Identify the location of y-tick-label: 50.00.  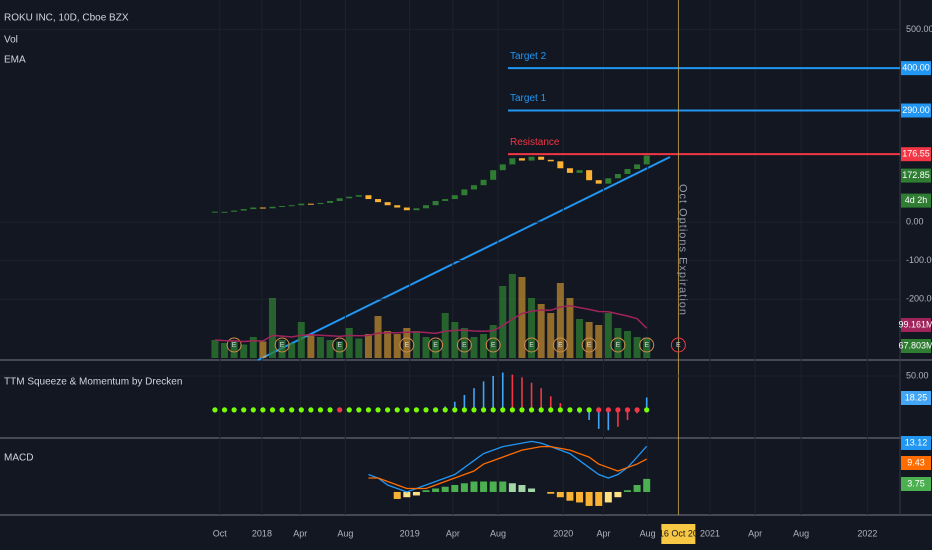
(917, 375).